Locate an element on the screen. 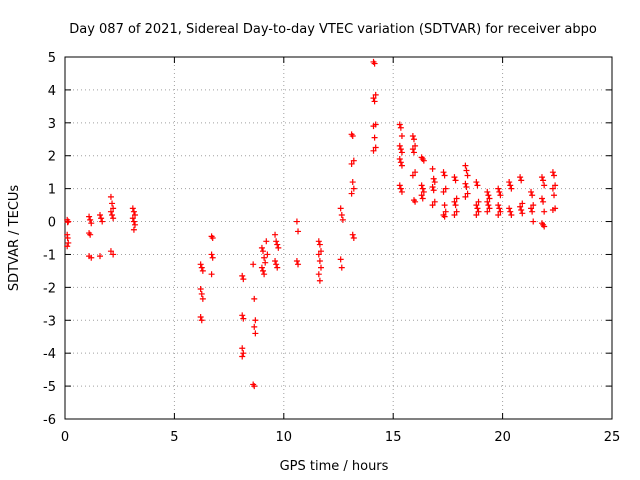 The width and height of the screenshot is (640, 480). y-tick-label: 2 is located at coordinates (52, 157).